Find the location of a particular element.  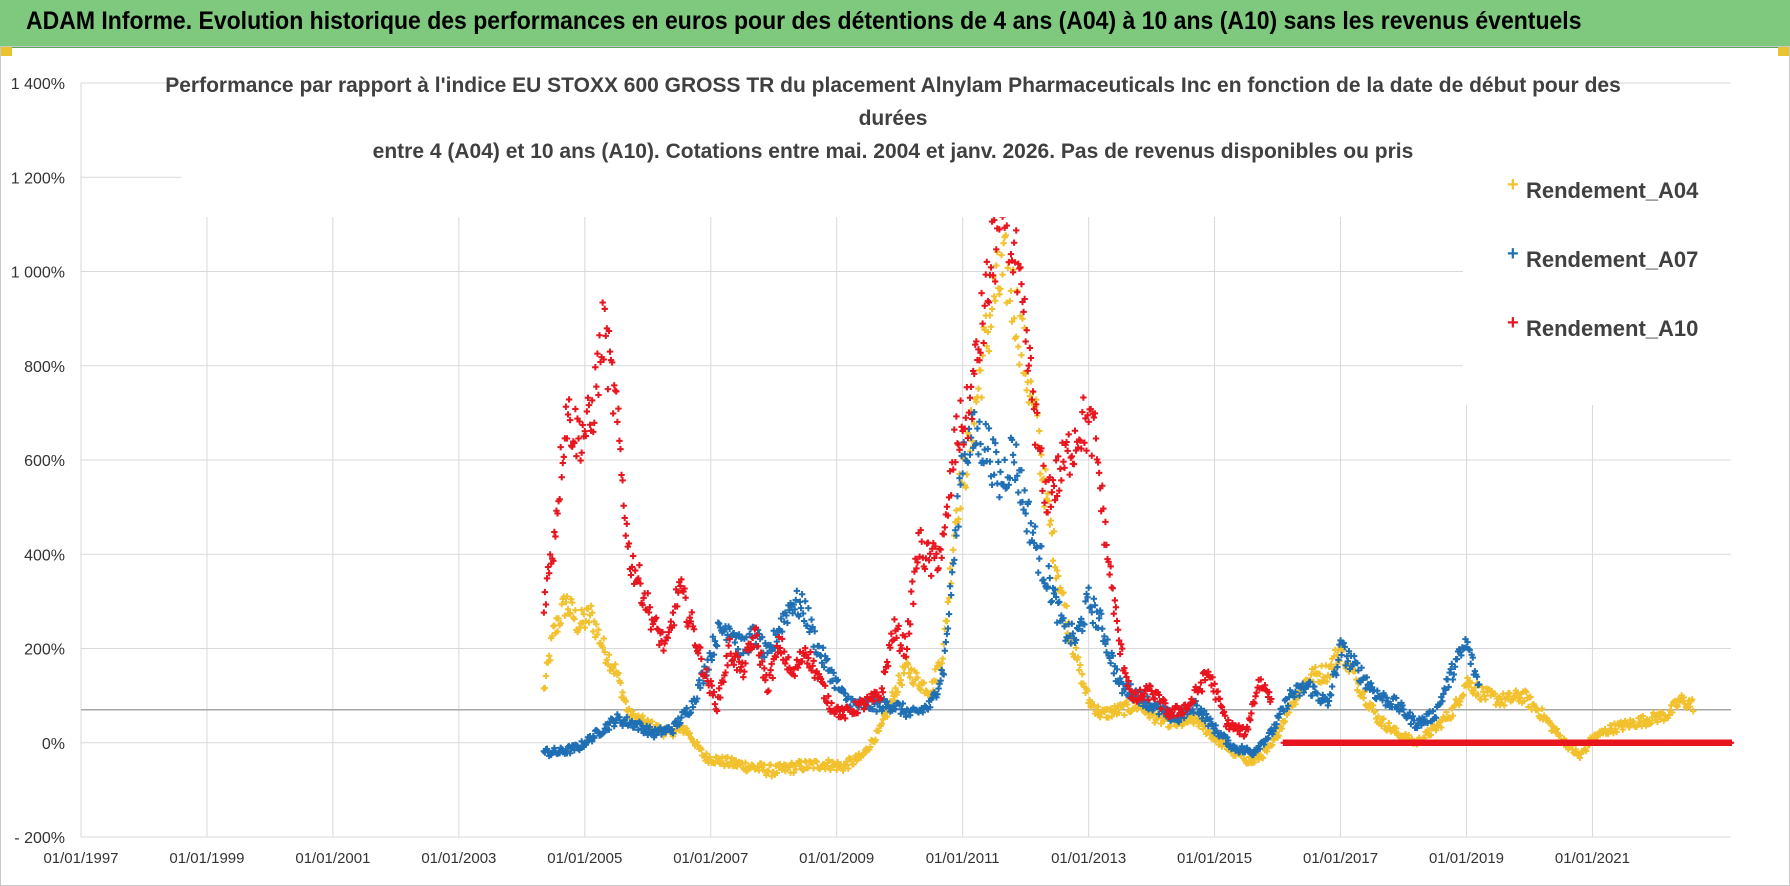

corner-accent-right is located at coordinates (1784, 51).